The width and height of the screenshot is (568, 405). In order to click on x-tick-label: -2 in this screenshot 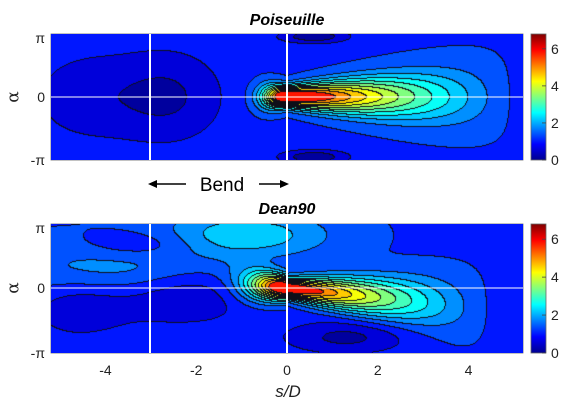, I will do `click(196, 370)`.